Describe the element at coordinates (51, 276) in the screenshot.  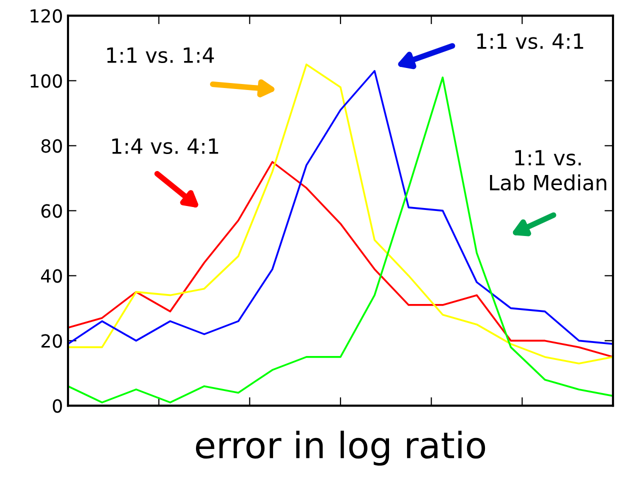
I see `y-tick-label: 40` at that location.